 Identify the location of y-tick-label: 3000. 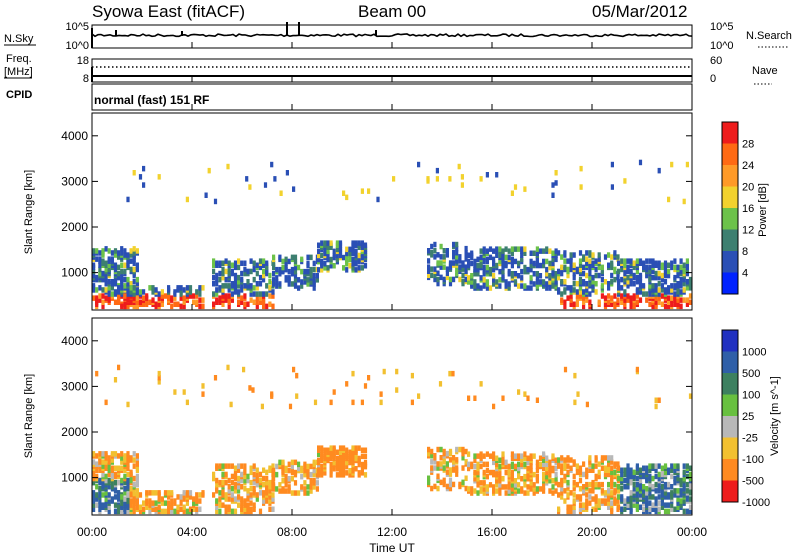
(74, 386).